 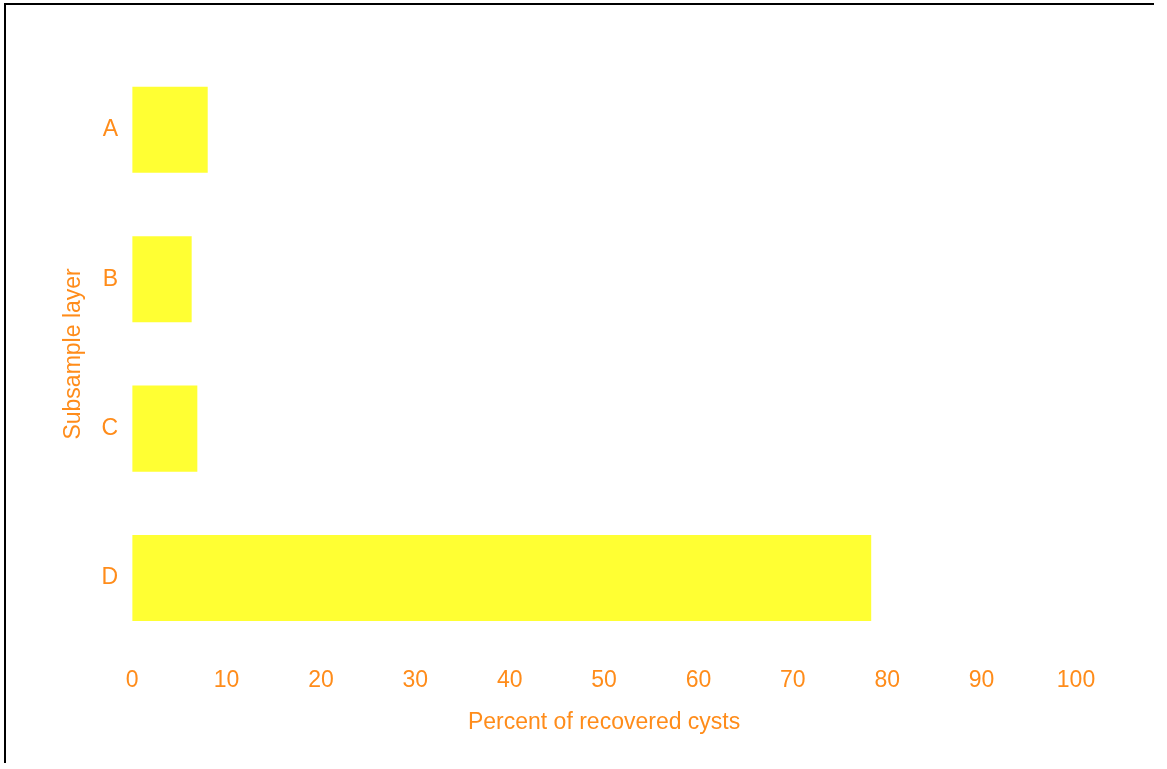 I want to click on x-tick-label: 30, so click(x=415, y=678).